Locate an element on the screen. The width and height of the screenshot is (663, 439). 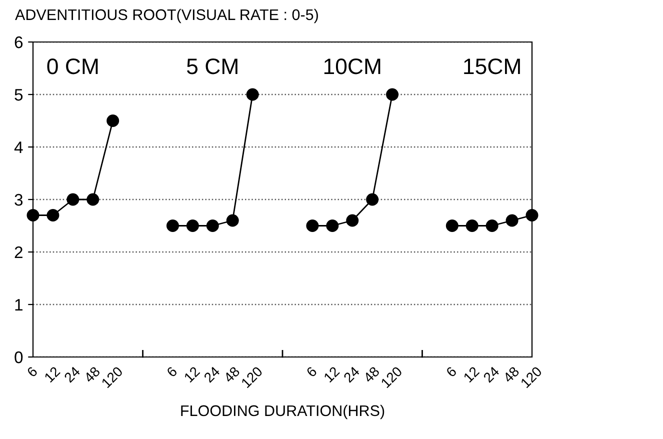
annotation: 0 CM is located at coordinates (72, 66).